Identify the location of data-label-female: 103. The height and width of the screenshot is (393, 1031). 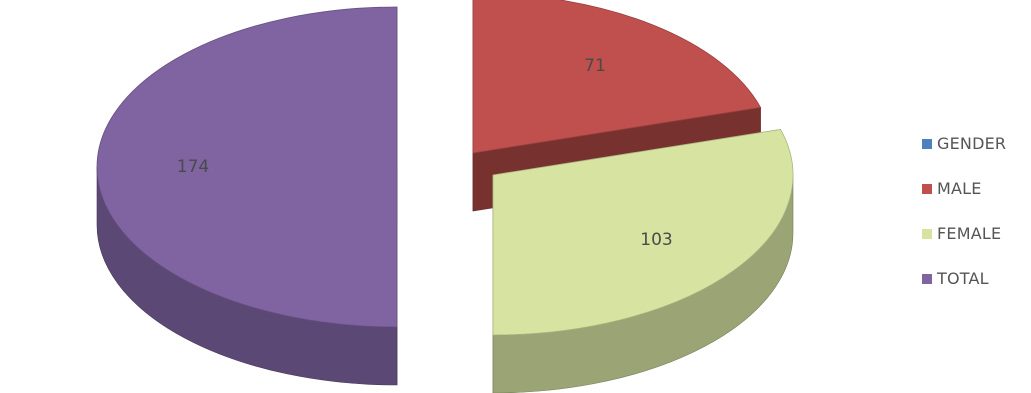
(656, 240).